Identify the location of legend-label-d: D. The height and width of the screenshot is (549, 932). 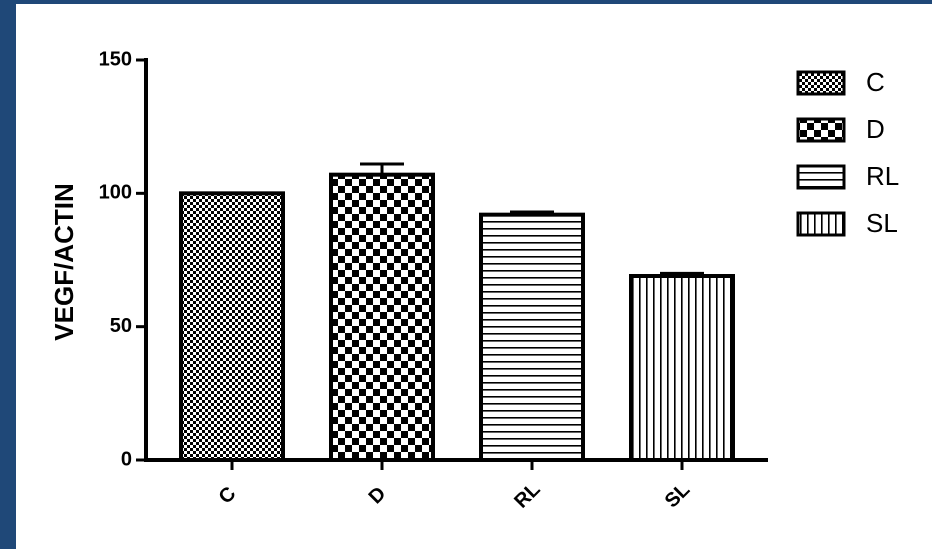
(875, 129).